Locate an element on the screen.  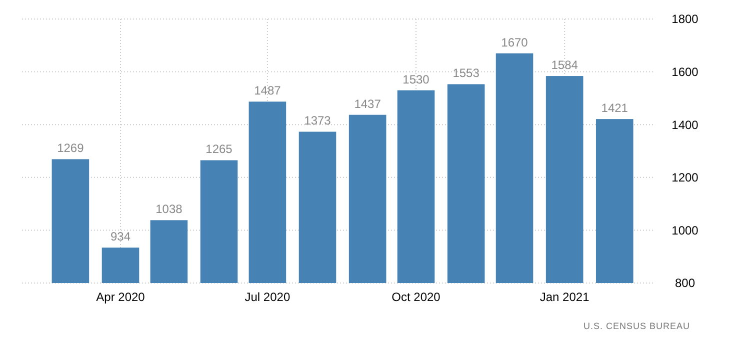
y-tick-label: 1400 is located at coordinates (685, 125).